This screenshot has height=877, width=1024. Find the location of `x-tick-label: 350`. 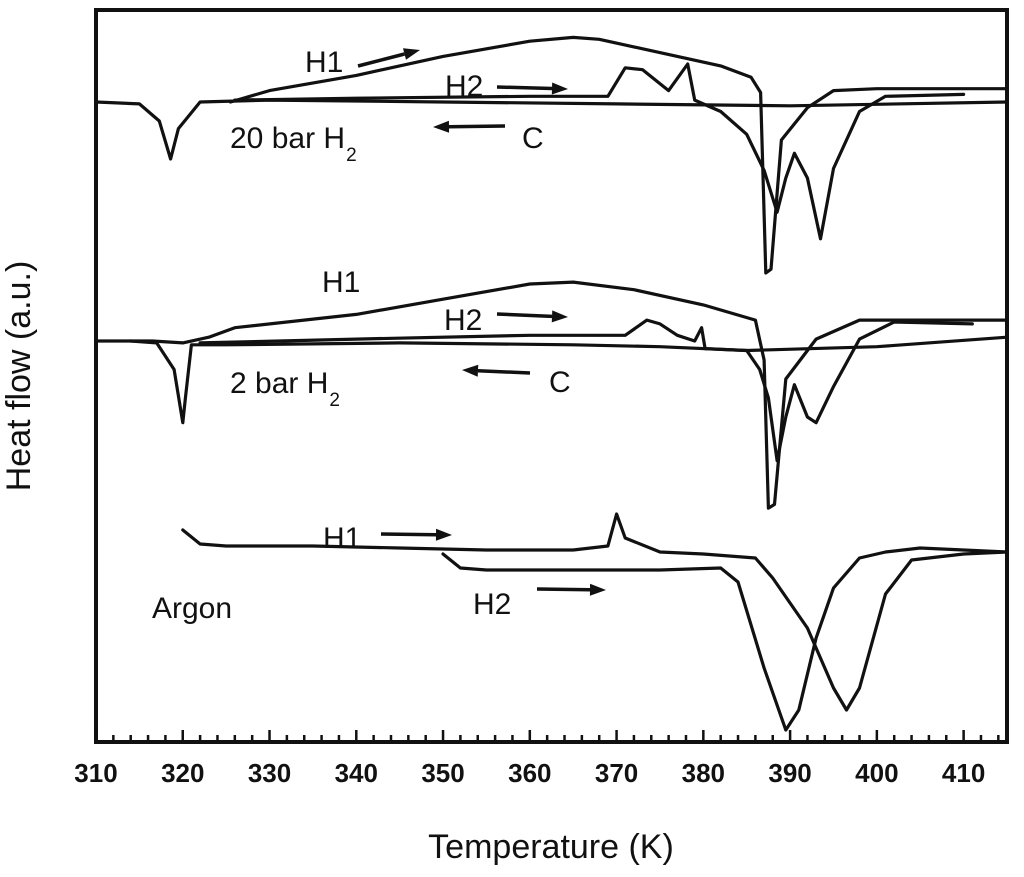

x-tick-label: 350 is located at coordinates (442, 773).